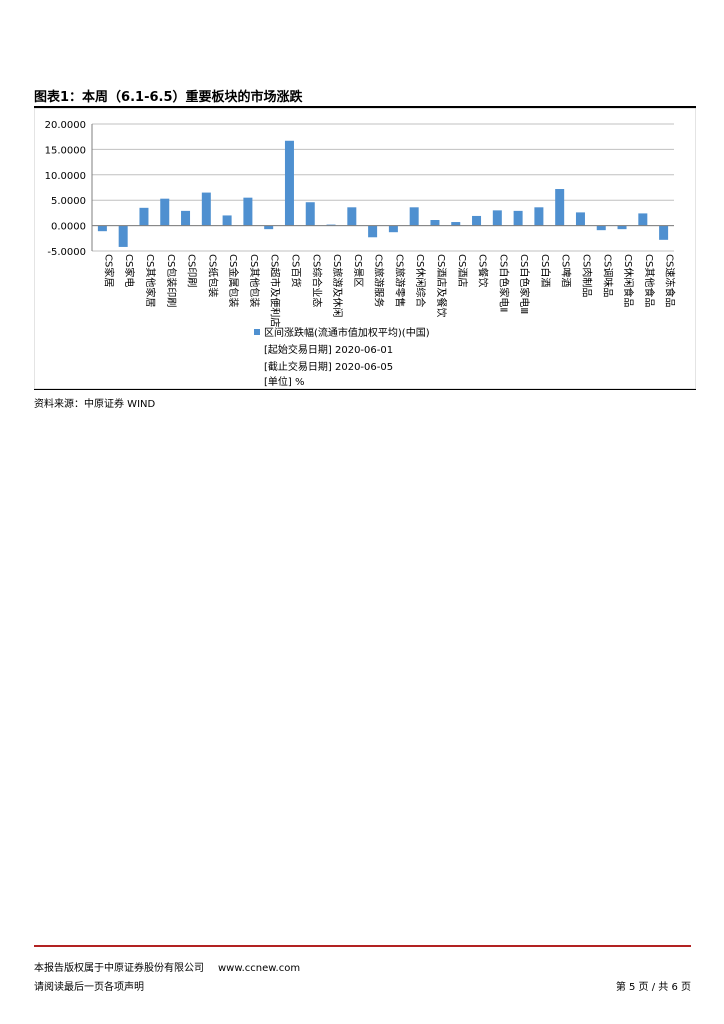  Describe the element at coordinates (316, 280) in the screenshot. I see `x-tick-label: CS综合业态` at that location.